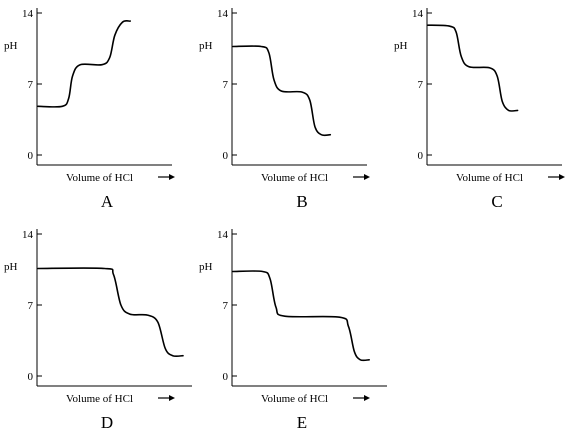 The height and width of the screenshot is (432, 582). I want to click on chart-panel-a: 0 7 14 pH Volume of HCl A, so click(89, 109).